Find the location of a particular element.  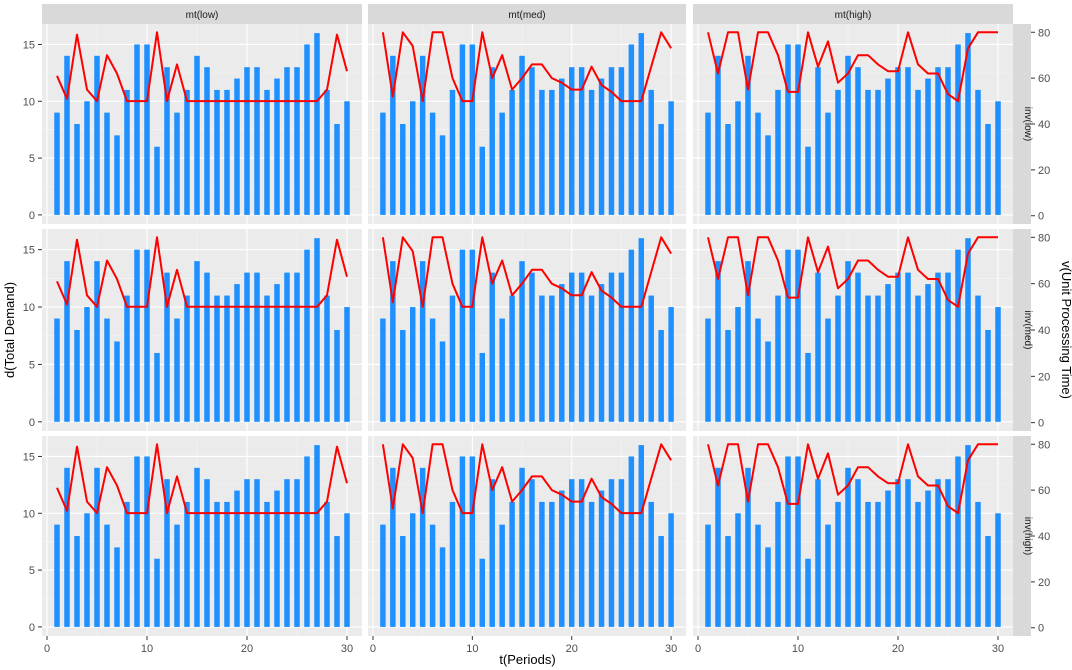

panel: 0 5 10 15 is located at coordinates (192, 124).